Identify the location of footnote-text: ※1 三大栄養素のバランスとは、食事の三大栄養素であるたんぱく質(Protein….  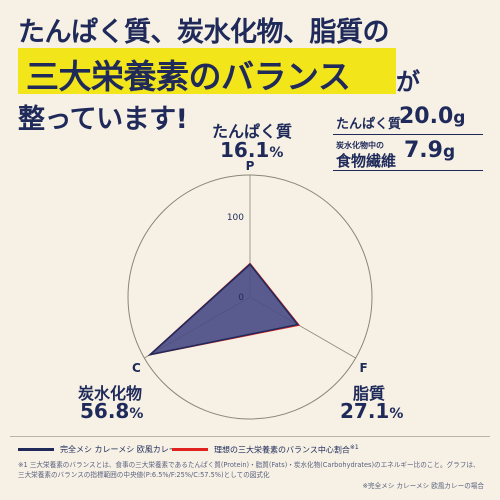
(249, 470).